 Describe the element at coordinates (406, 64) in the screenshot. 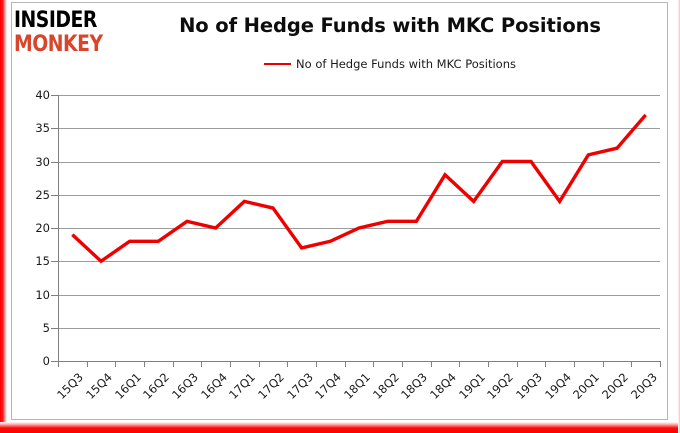

I see `legend-label: No of Hedge Funds with MKC Positions` at that location.